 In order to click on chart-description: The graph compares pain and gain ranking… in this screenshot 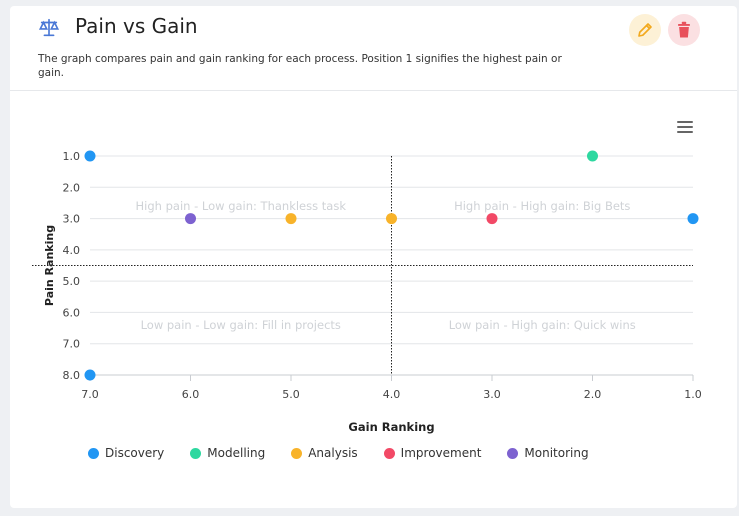, I will do `click(300, 66)`.